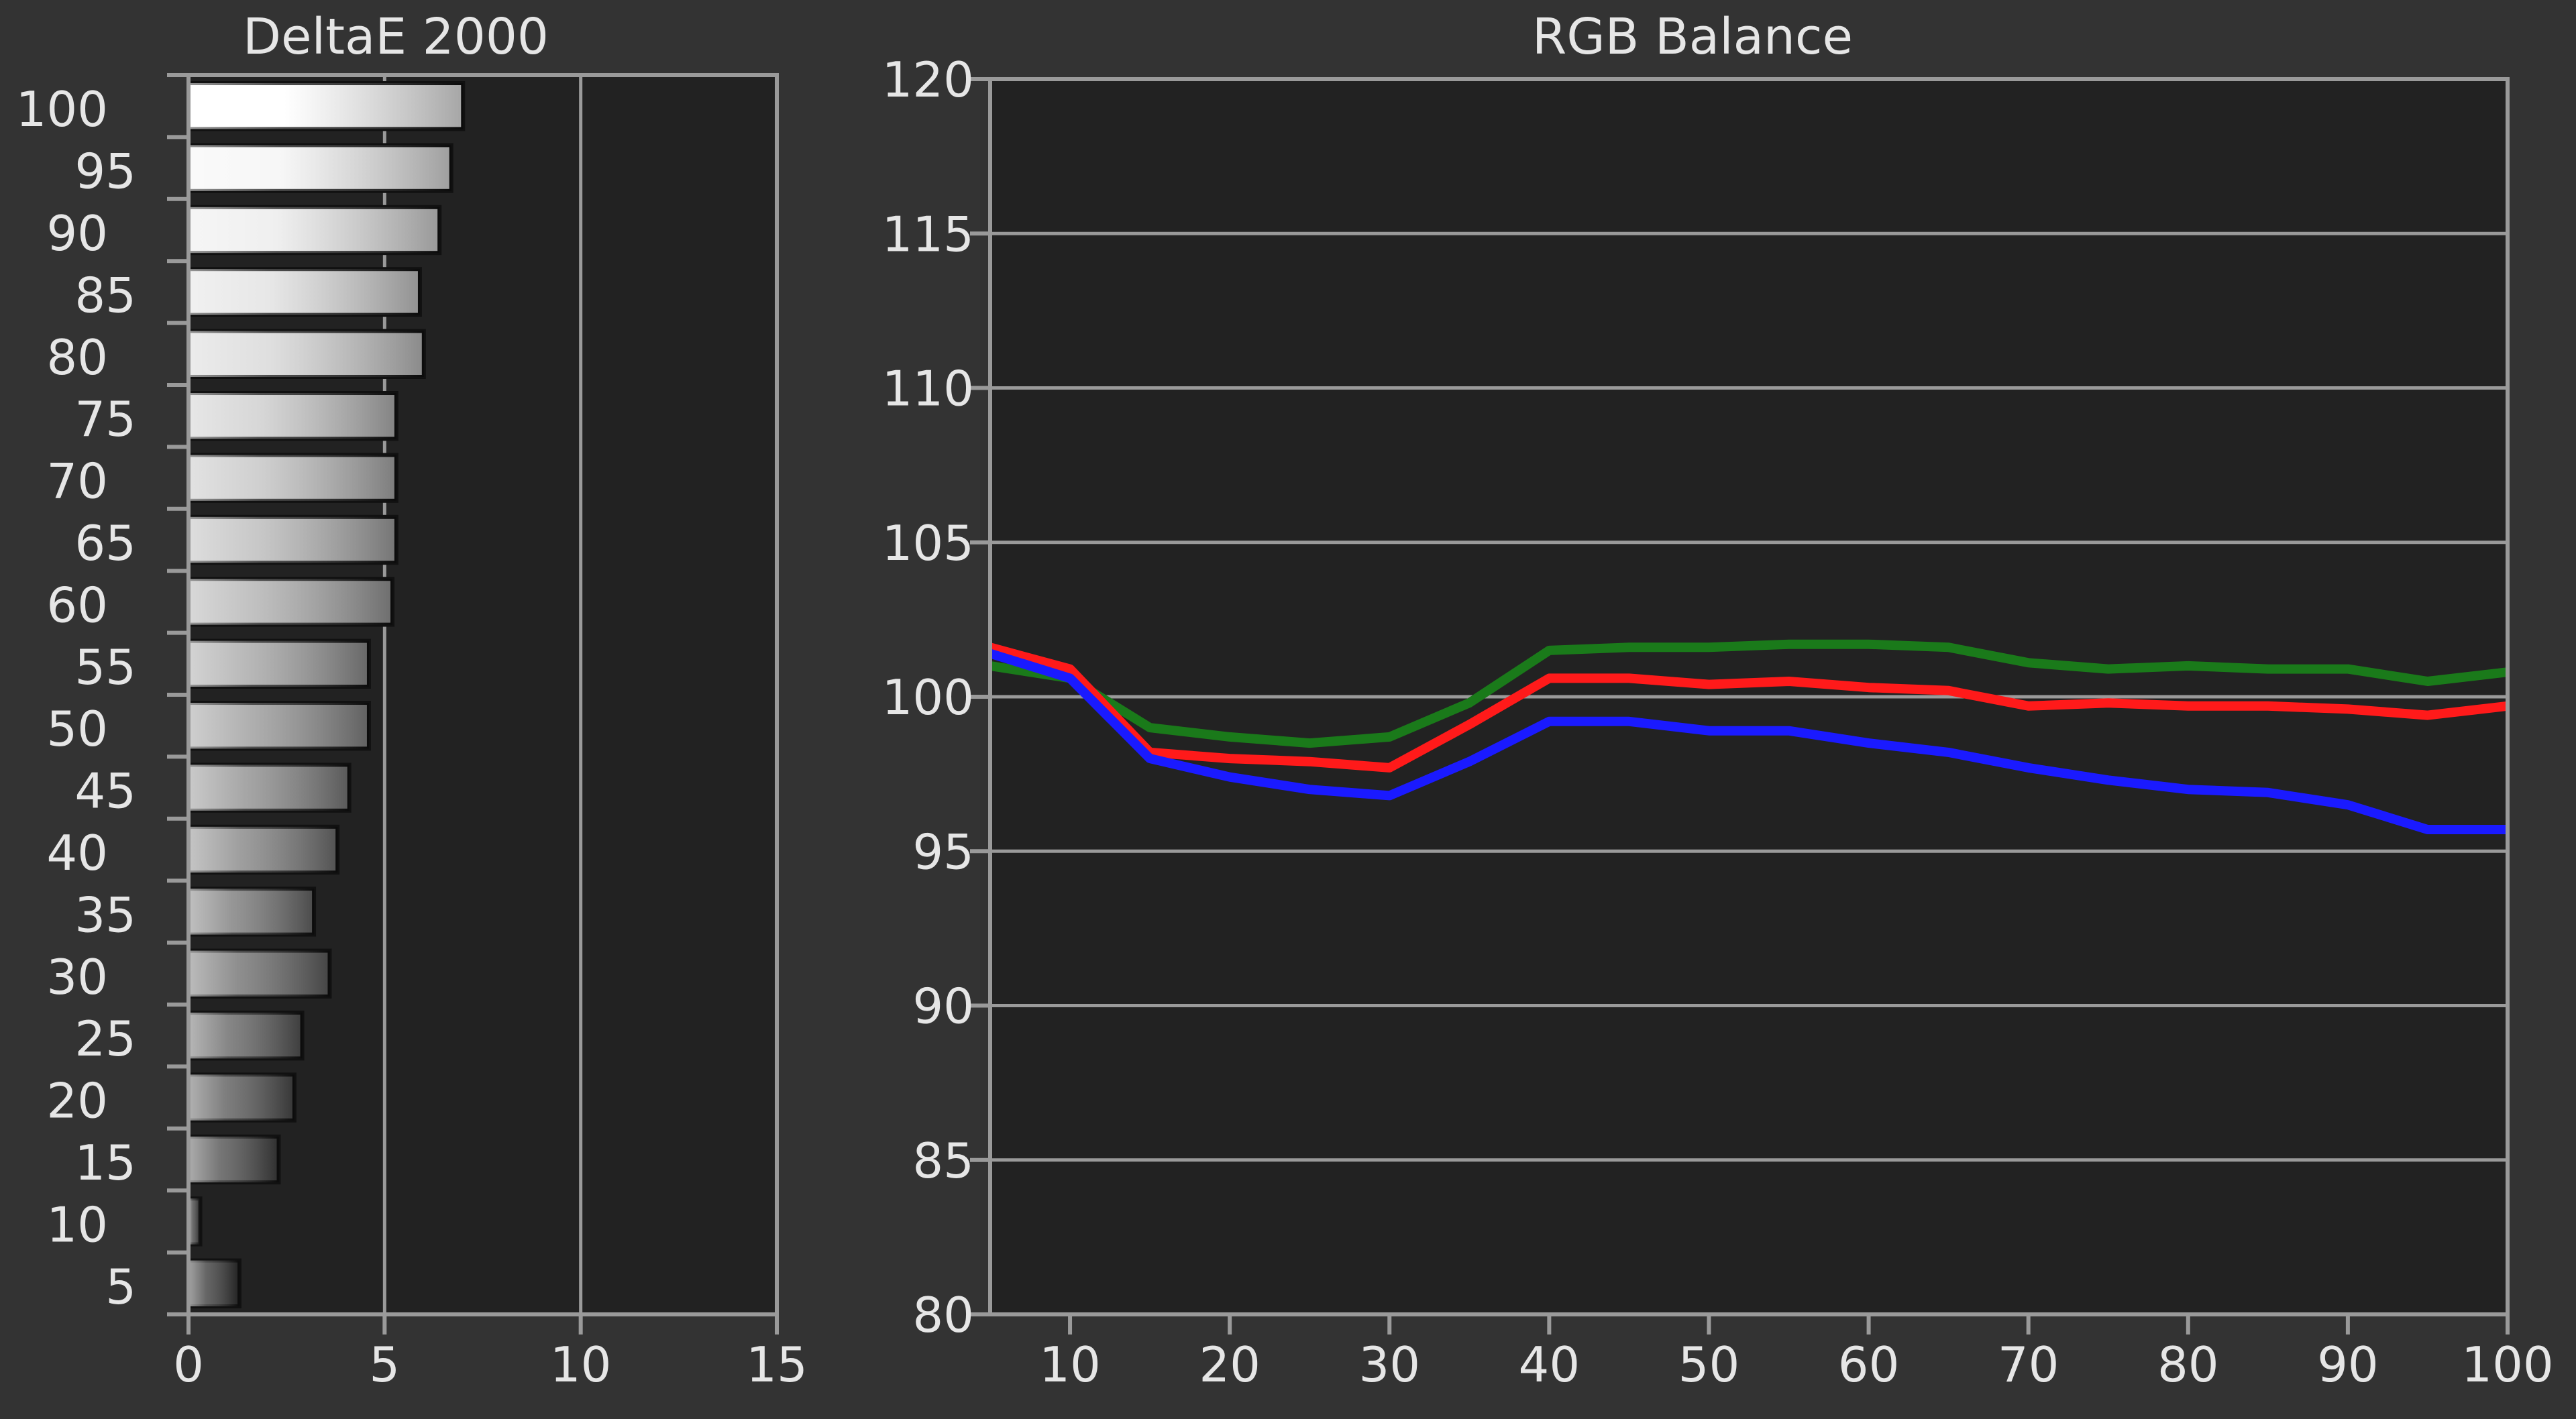 Image resolution: width=2576 pixels, height=1419 pixels. I want to click on rgb-x-tick-label: 10, so click(1070, 1365).